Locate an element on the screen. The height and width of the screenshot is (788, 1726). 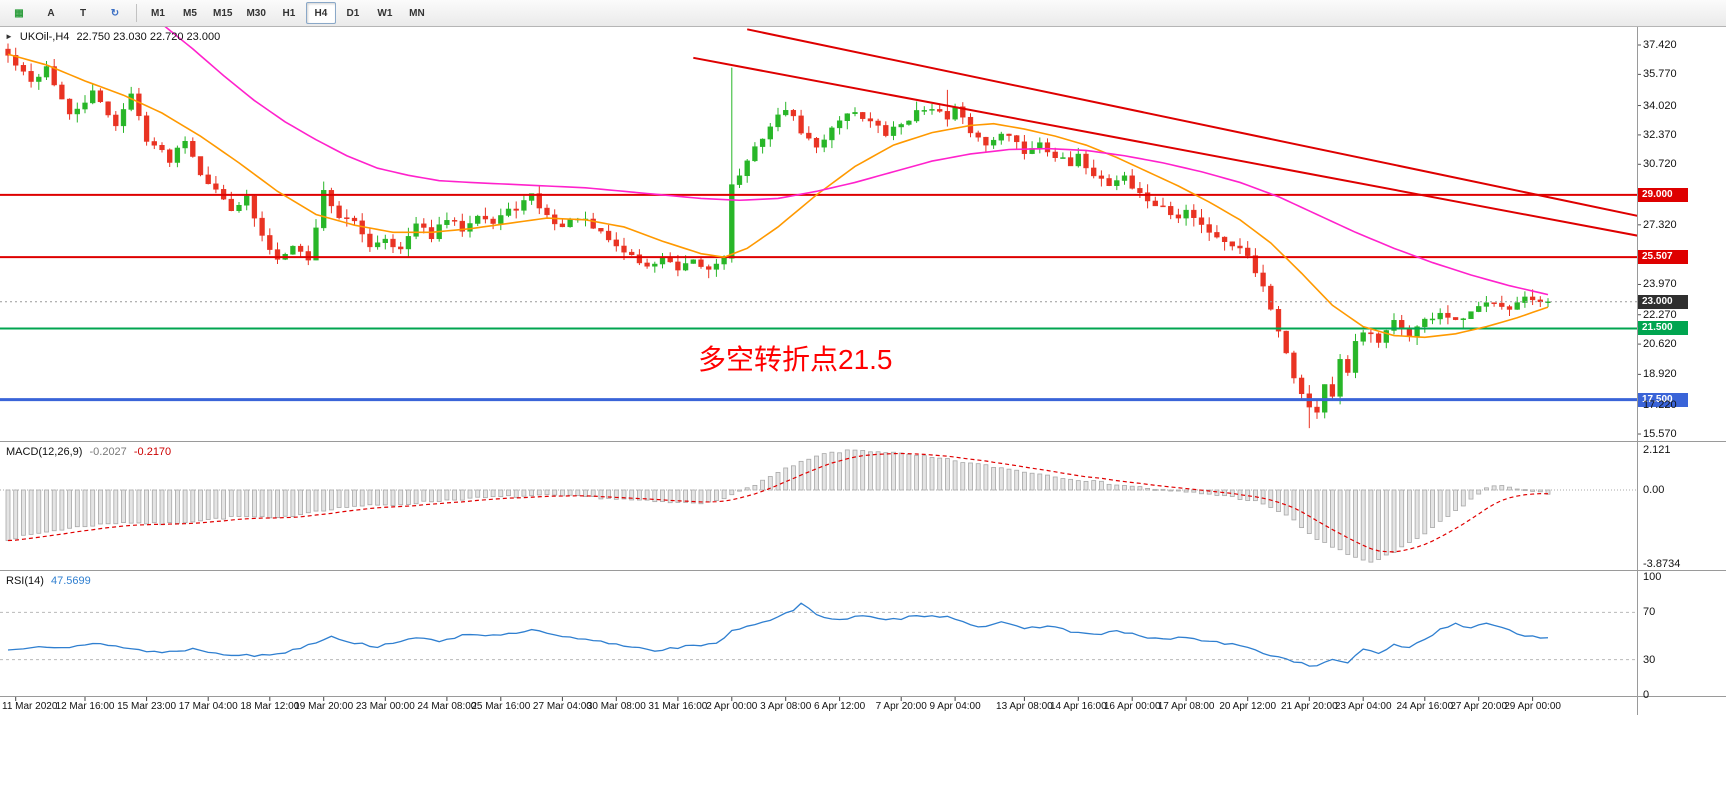
timeframe-button-m1: M1 is located at coordinates (158, 13).